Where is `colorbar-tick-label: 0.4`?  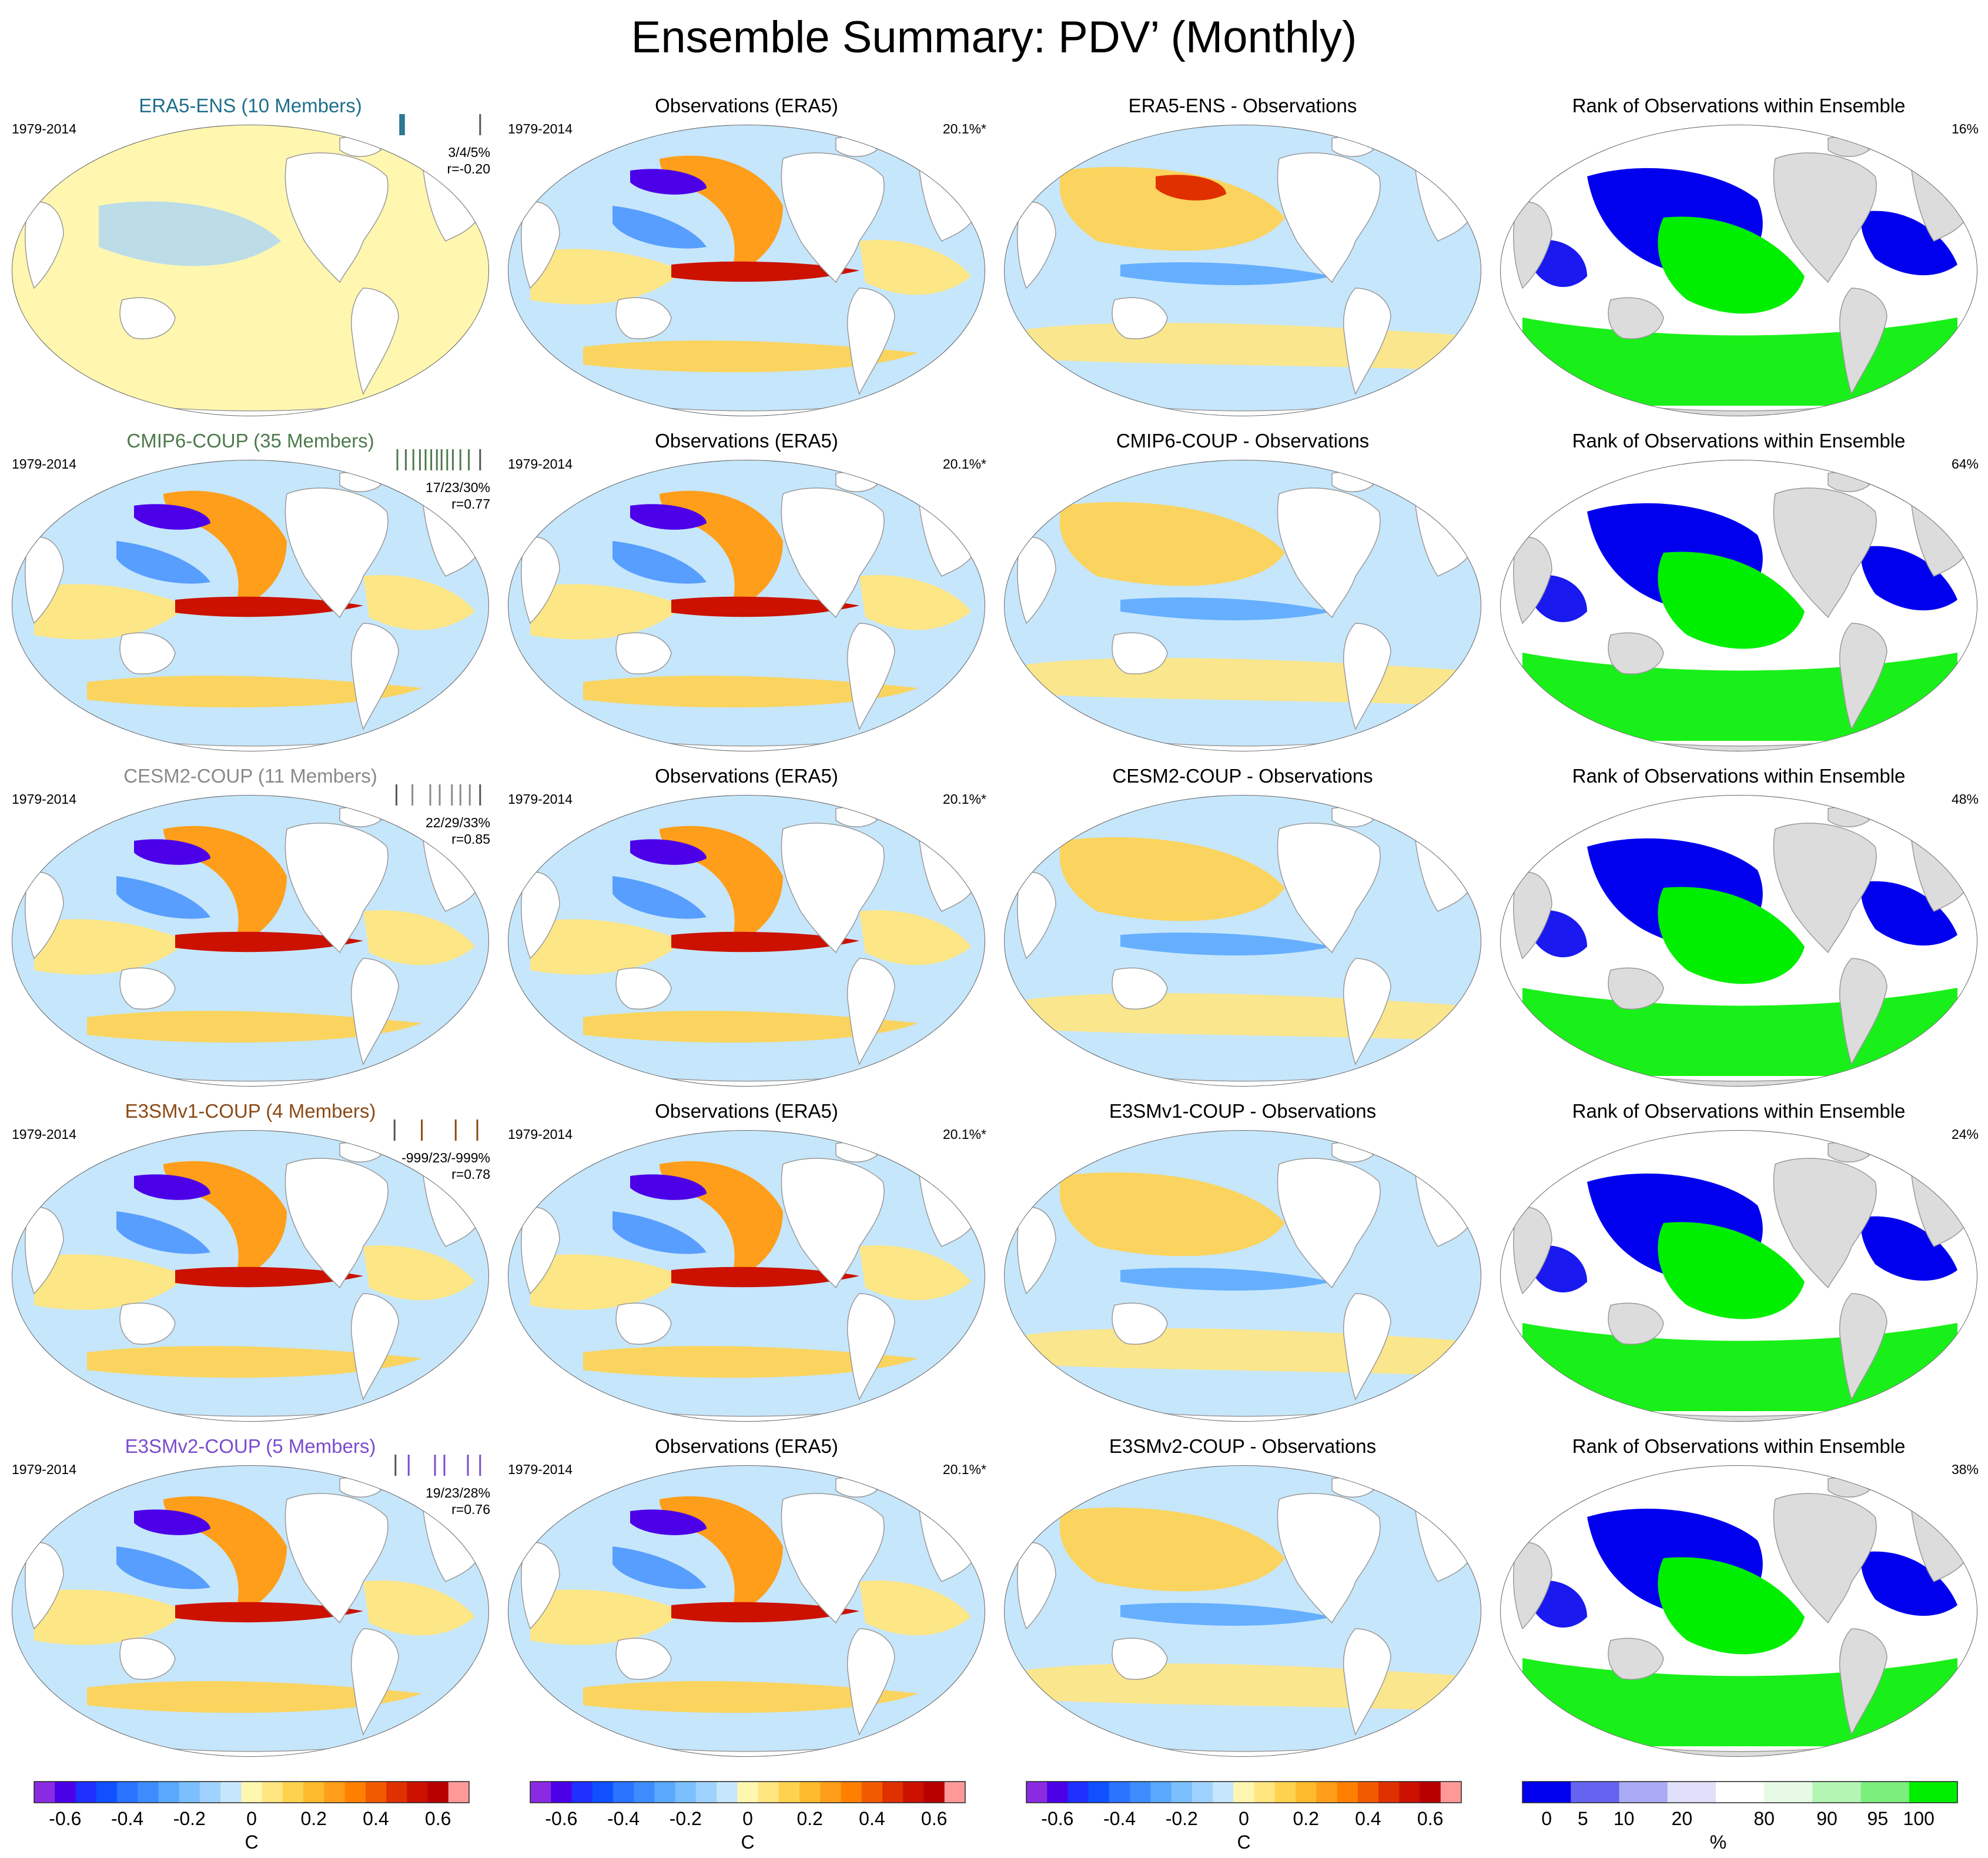
colorbar-tick-label: 0.4 is located at coordinates (376, 1818).